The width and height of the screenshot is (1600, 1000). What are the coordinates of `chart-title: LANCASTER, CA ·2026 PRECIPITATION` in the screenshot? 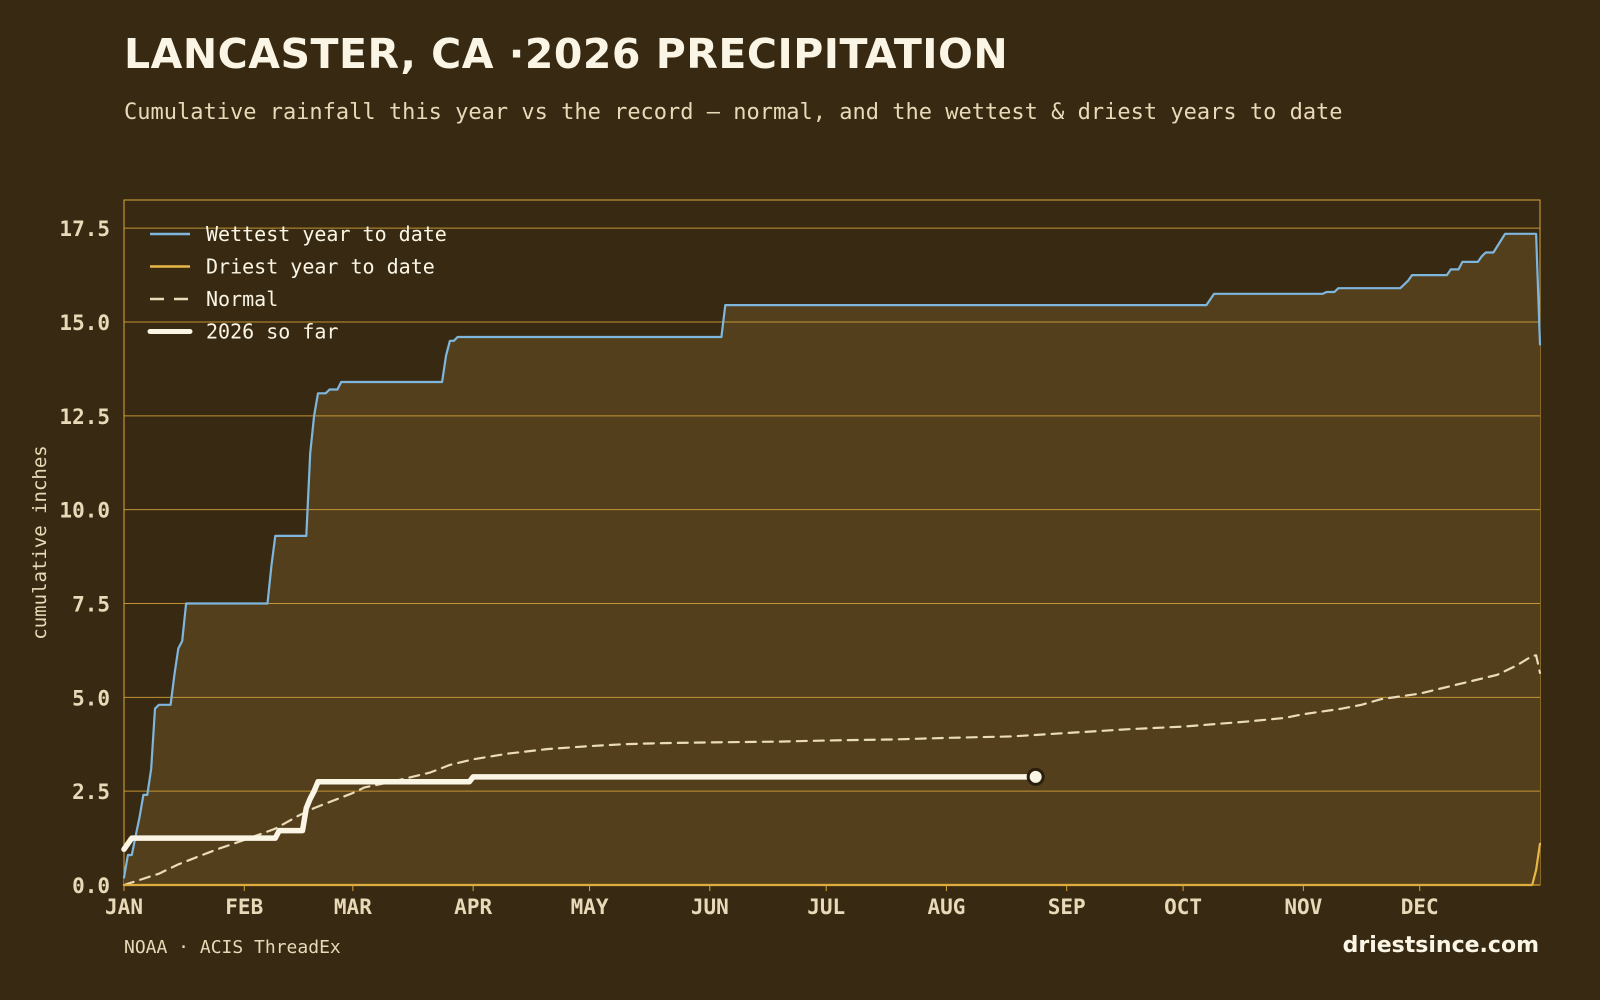 It's located at (566, 54).